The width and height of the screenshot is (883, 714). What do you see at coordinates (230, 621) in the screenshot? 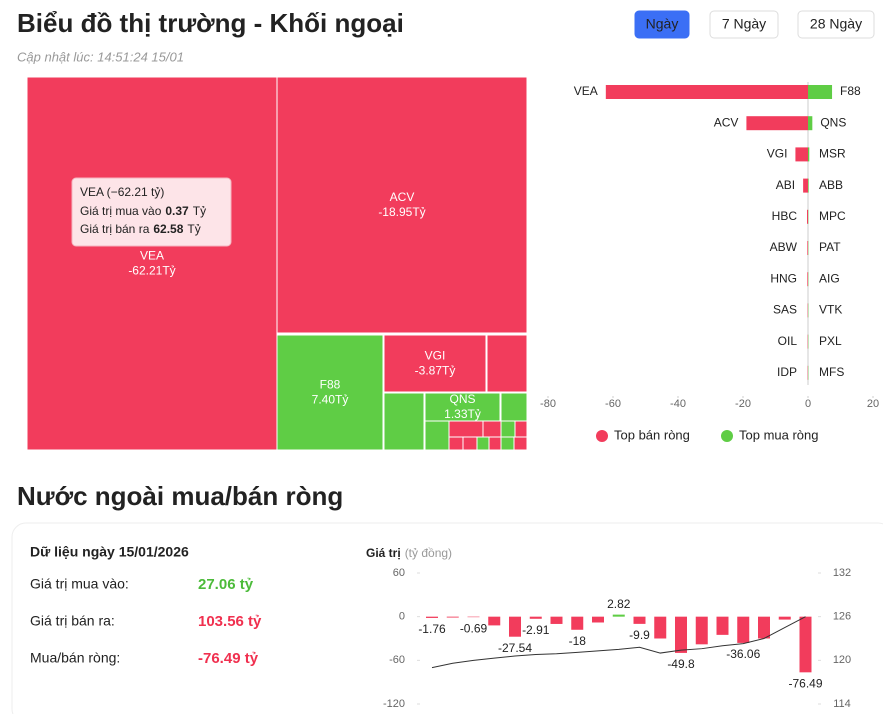
I see `summary-value: 103.56 tỷ` at bounding box center [230, 621].